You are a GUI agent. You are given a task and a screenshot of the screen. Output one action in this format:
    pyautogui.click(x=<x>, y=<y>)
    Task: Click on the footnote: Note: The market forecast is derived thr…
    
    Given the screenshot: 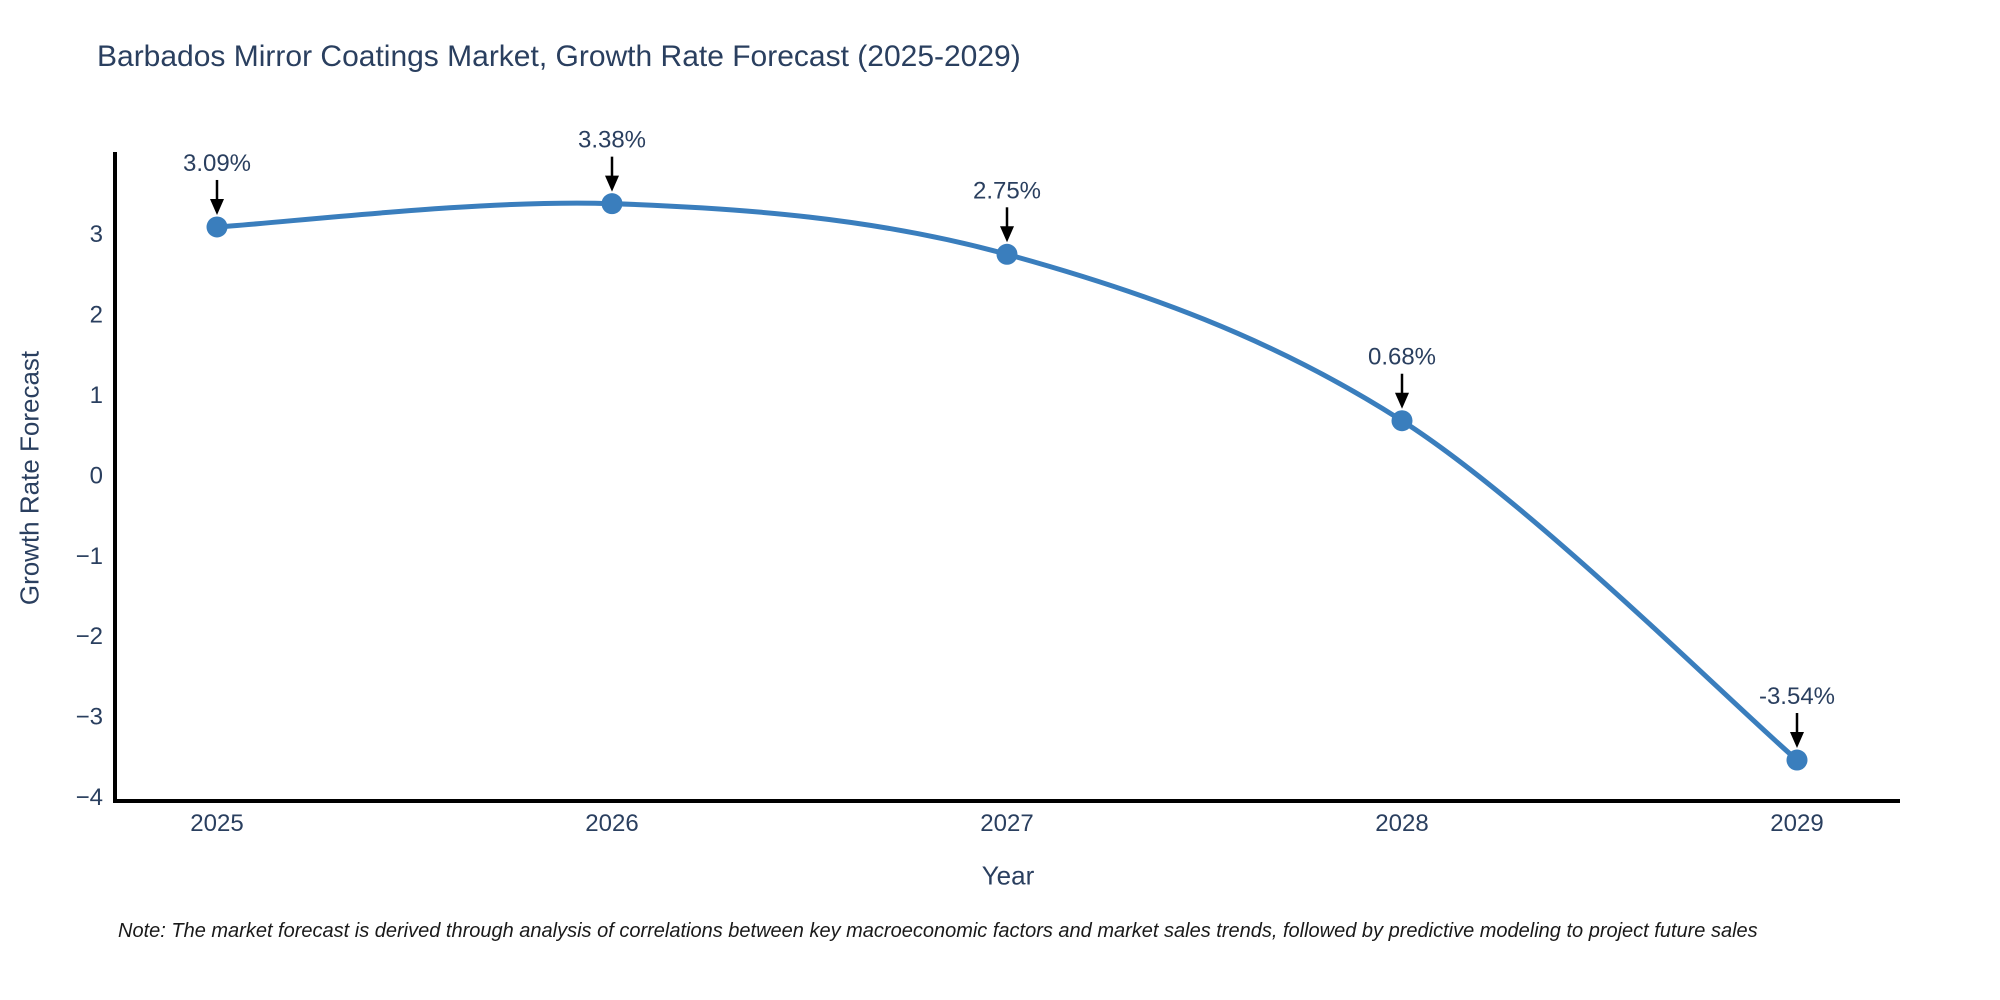 What is the action you would take?
    pyautogui.click(x=938, y=931)
    